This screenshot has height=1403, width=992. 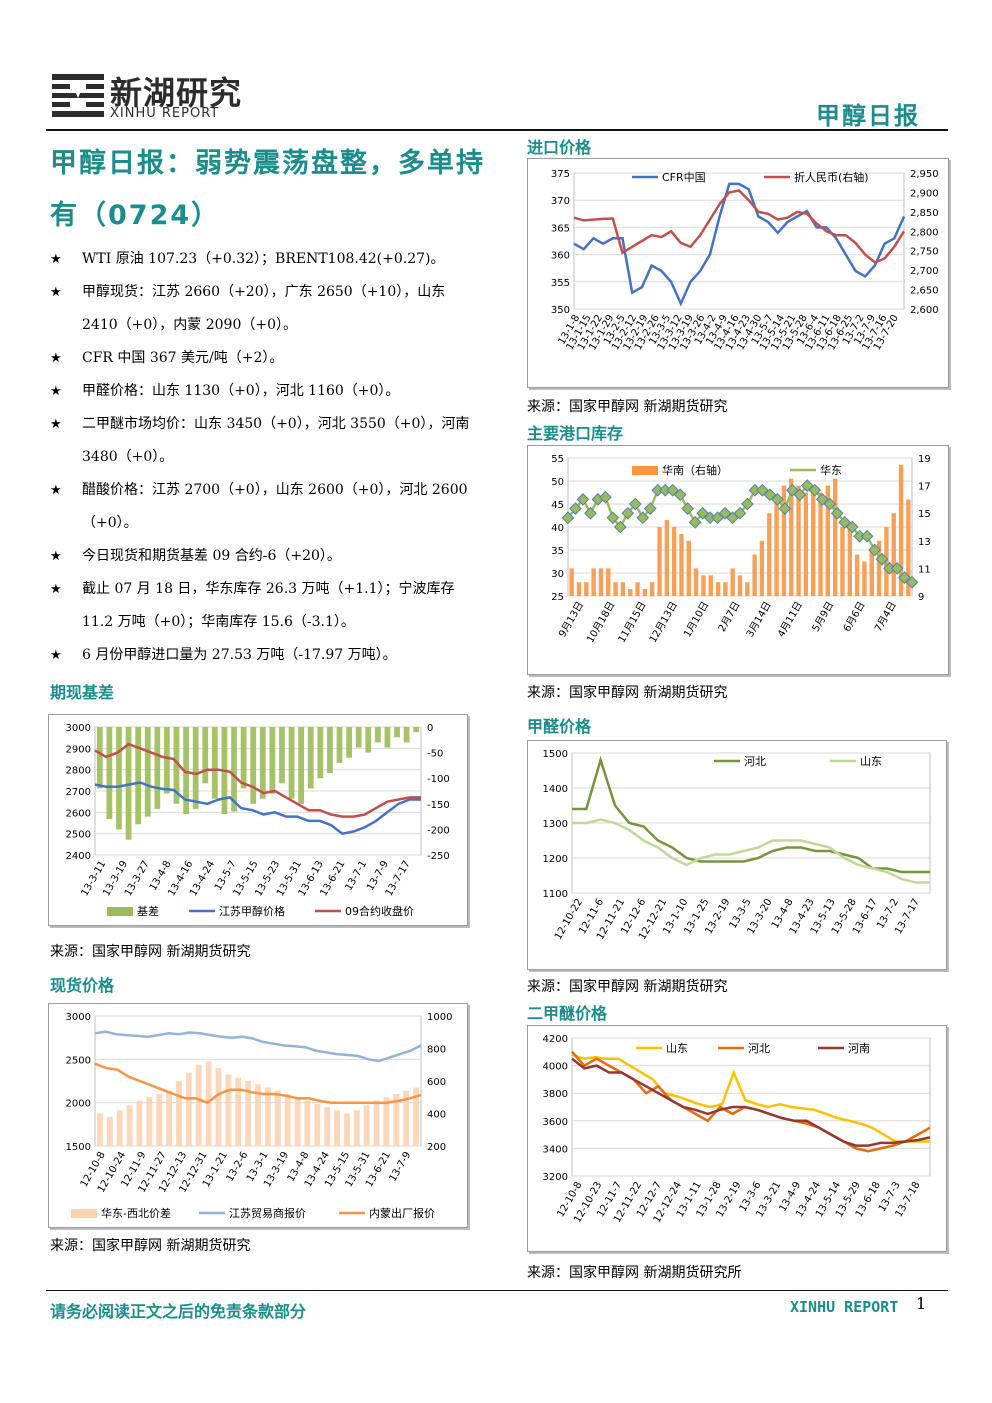 What do you see at coordinates (823, 617) in the screenshot?
I see `x-tick-label: 5月9日` at bounding box center [823, 617].